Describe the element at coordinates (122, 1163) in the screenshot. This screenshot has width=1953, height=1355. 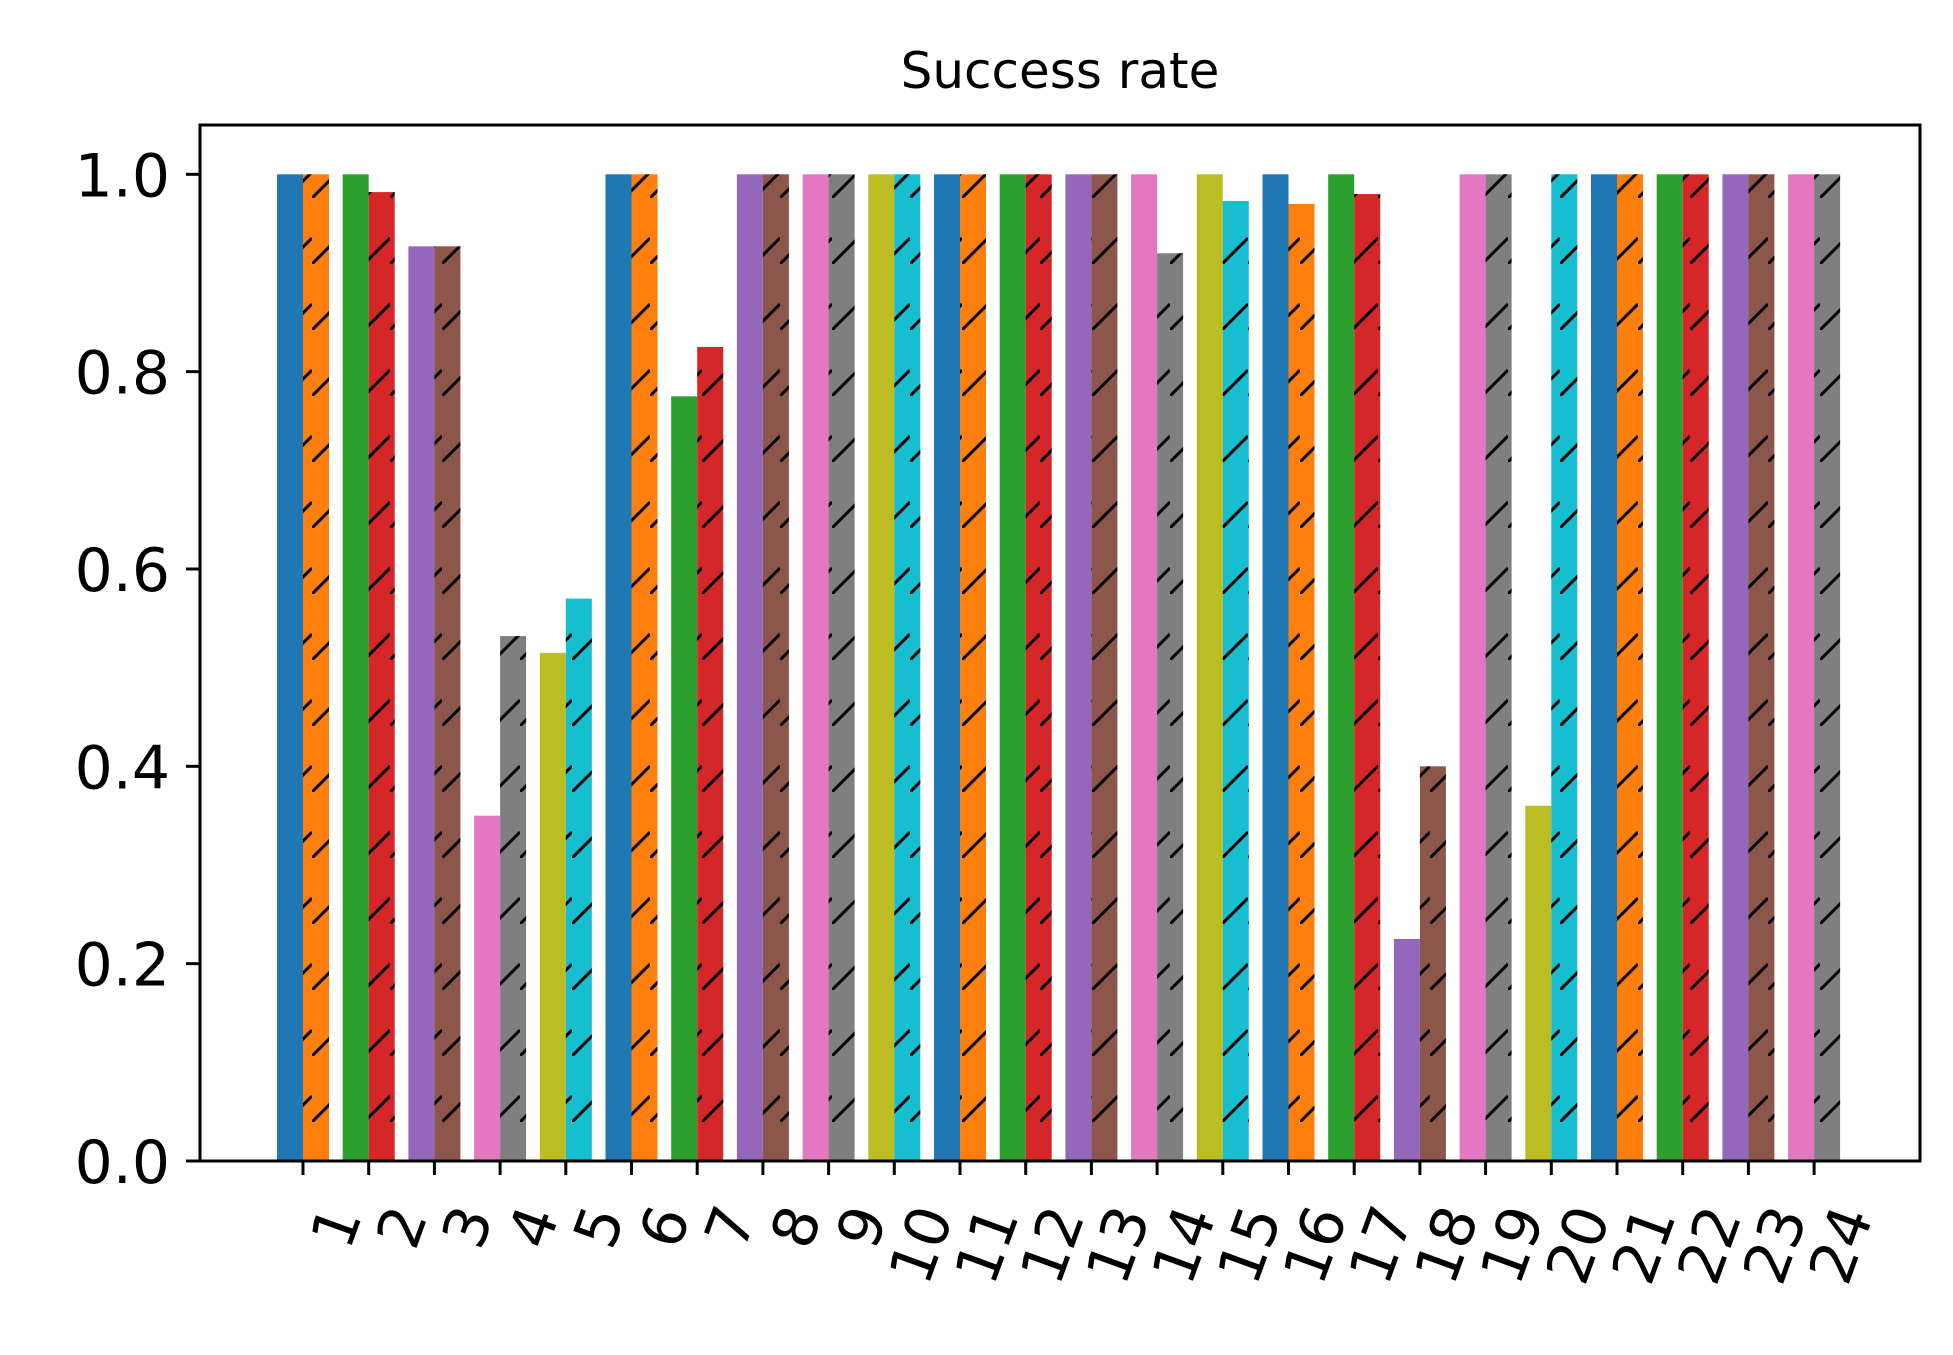
I see `y-tick-label-0.0: 0.0` at that location.